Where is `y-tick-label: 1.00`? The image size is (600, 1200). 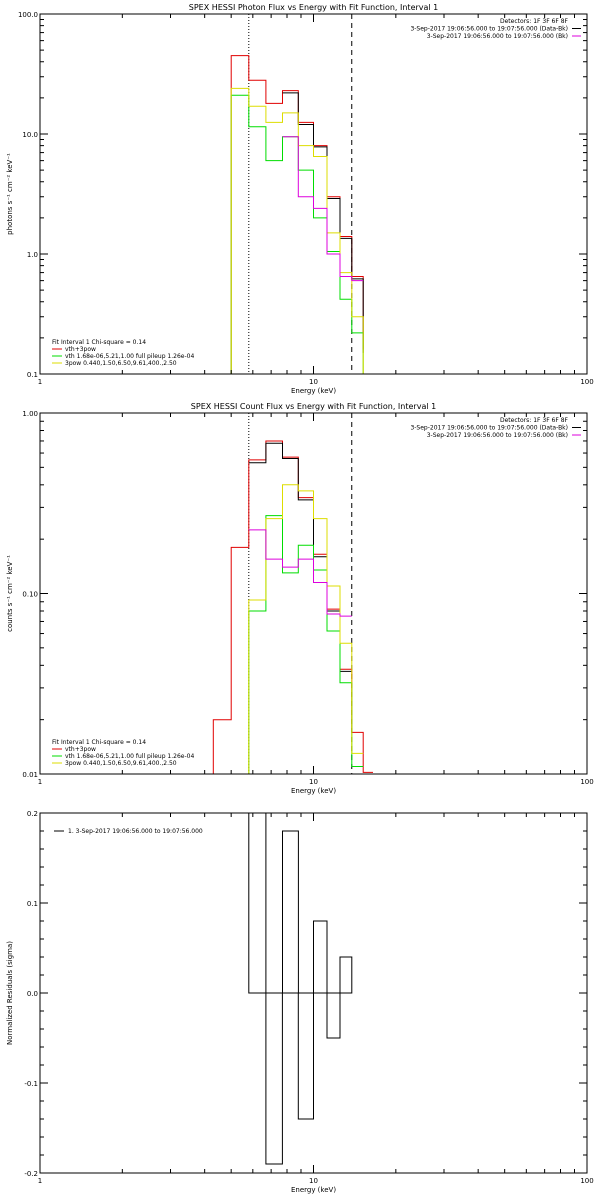
y-tick-label: 1.00 is located at coordinates (30, 414).